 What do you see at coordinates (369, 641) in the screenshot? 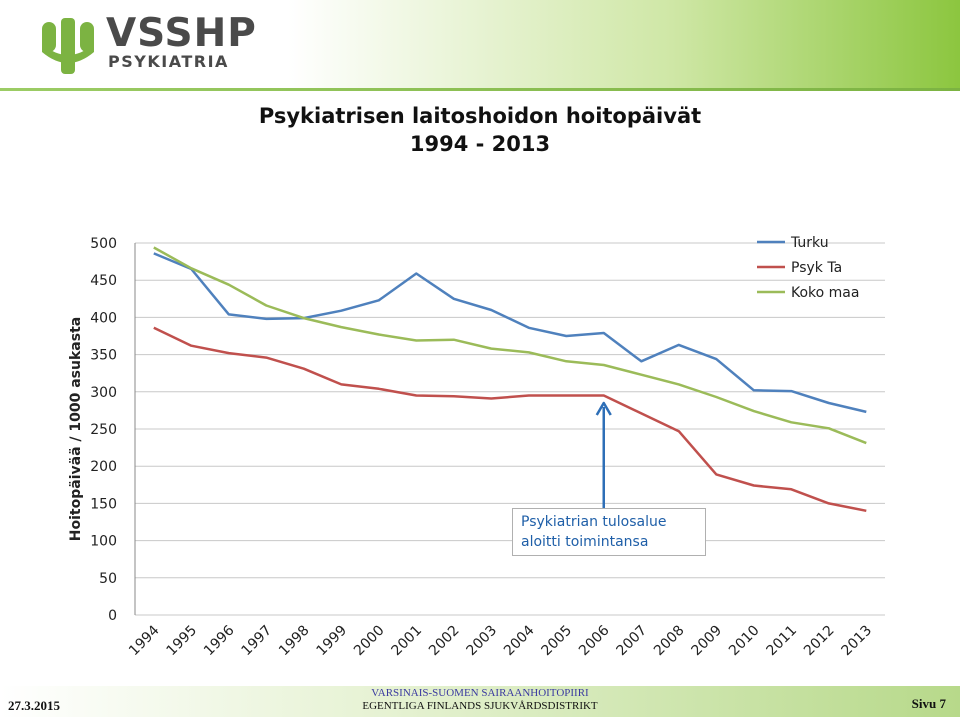
I see `x-tick-label-2000: 2000` at bounding box center [369, 641].